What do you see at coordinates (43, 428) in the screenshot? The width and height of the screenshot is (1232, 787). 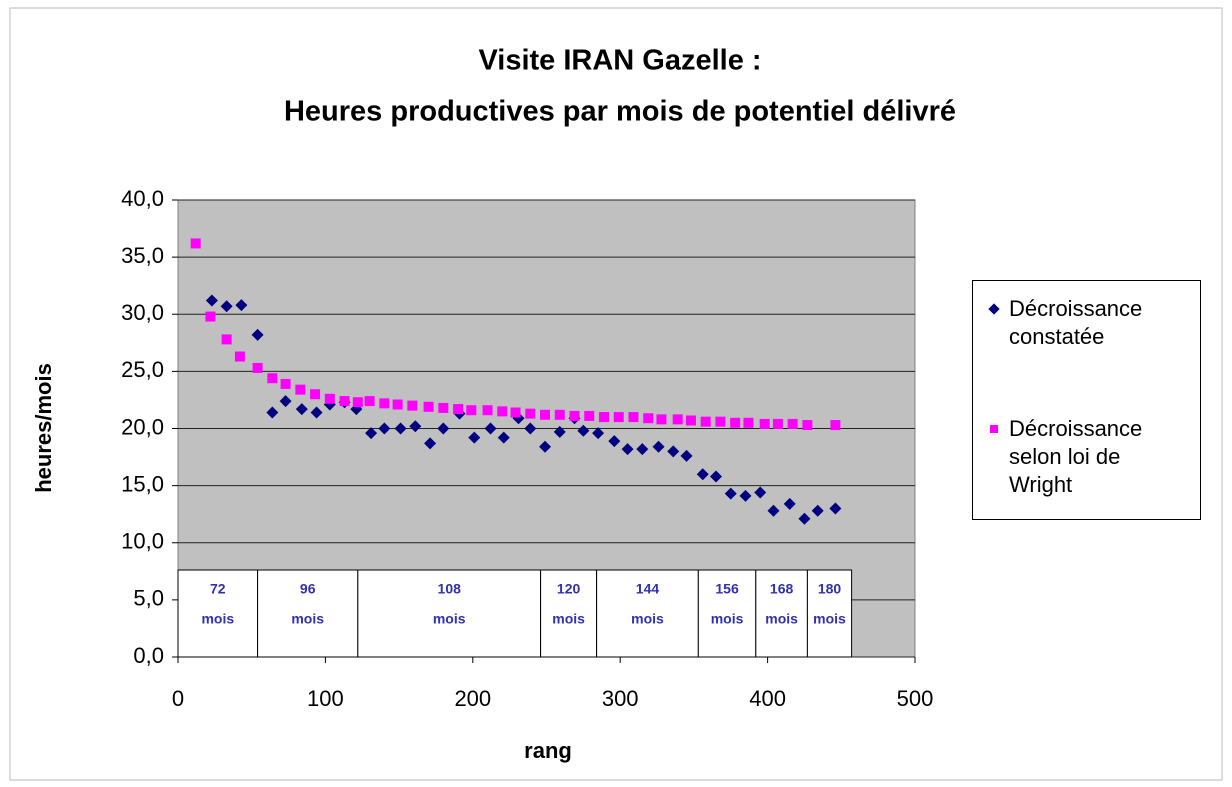 I see `y-axis-title: heures/mois` at bounding box center [43, 428].